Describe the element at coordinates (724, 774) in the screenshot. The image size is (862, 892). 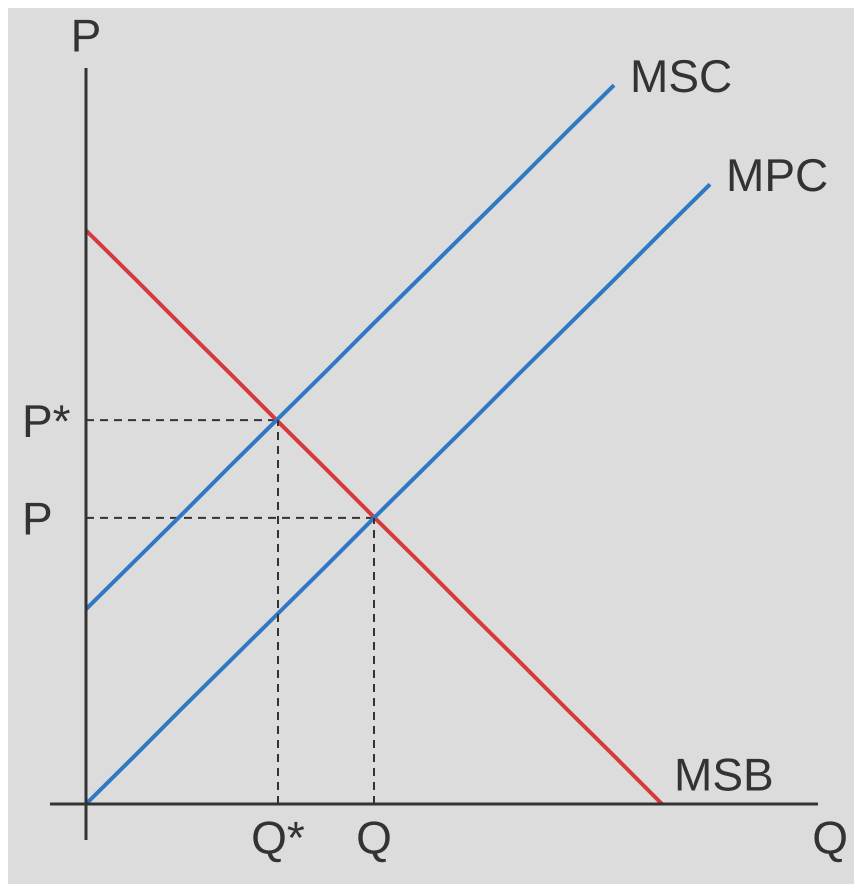
I see `series-label: MSB` at that location.